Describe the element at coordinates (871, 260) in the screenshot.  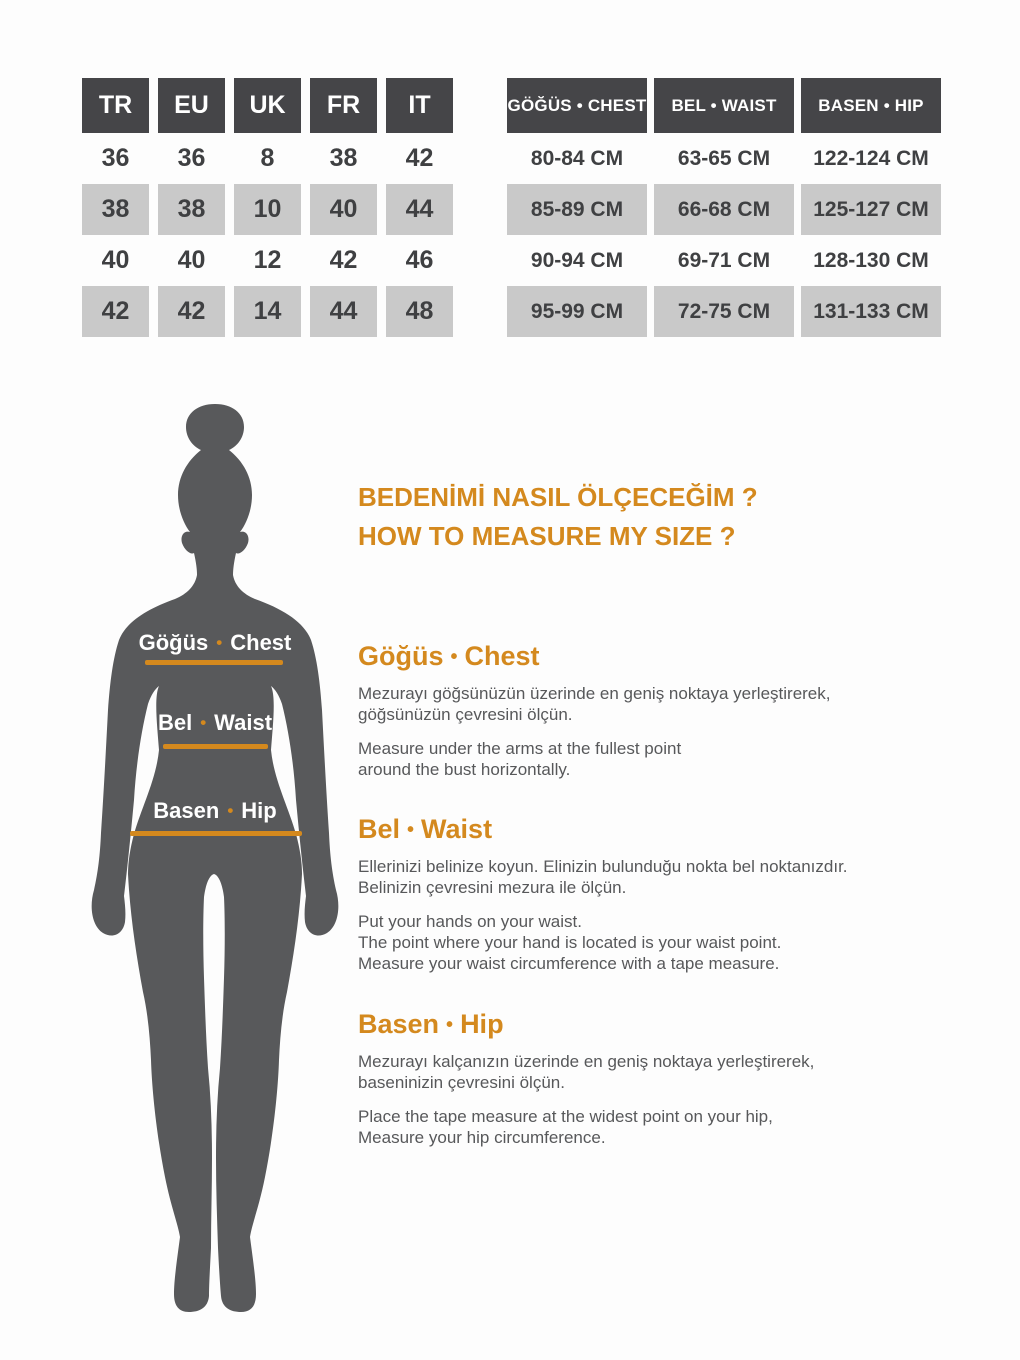
I see `measure-cell: 128-130 CM` at that location.